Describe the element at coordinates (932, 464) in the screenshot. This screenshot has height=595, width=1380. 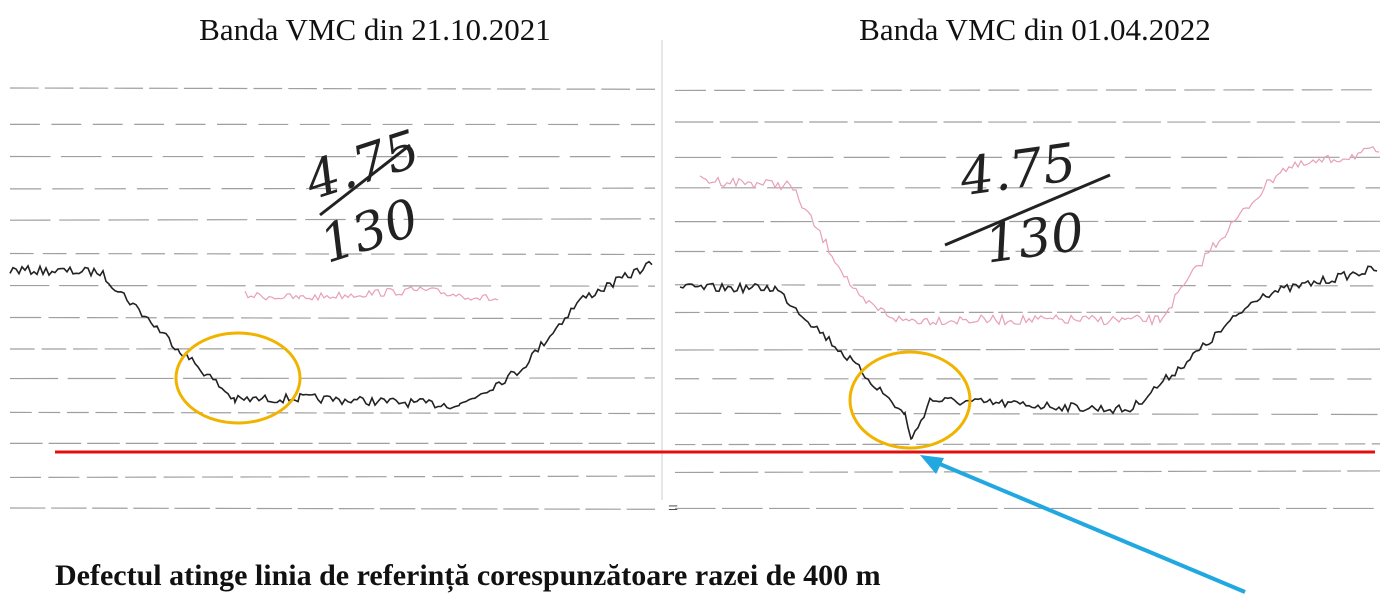
I see `arrow-head` at that location.